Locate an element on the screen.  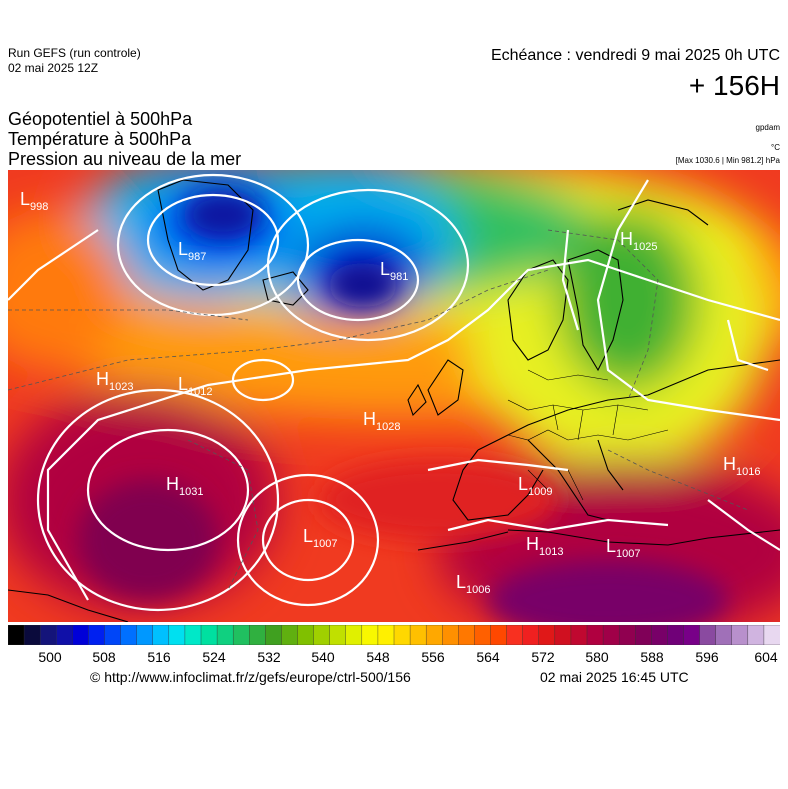
low-pressure-center: L1012 is located at coordinates (195, 386).